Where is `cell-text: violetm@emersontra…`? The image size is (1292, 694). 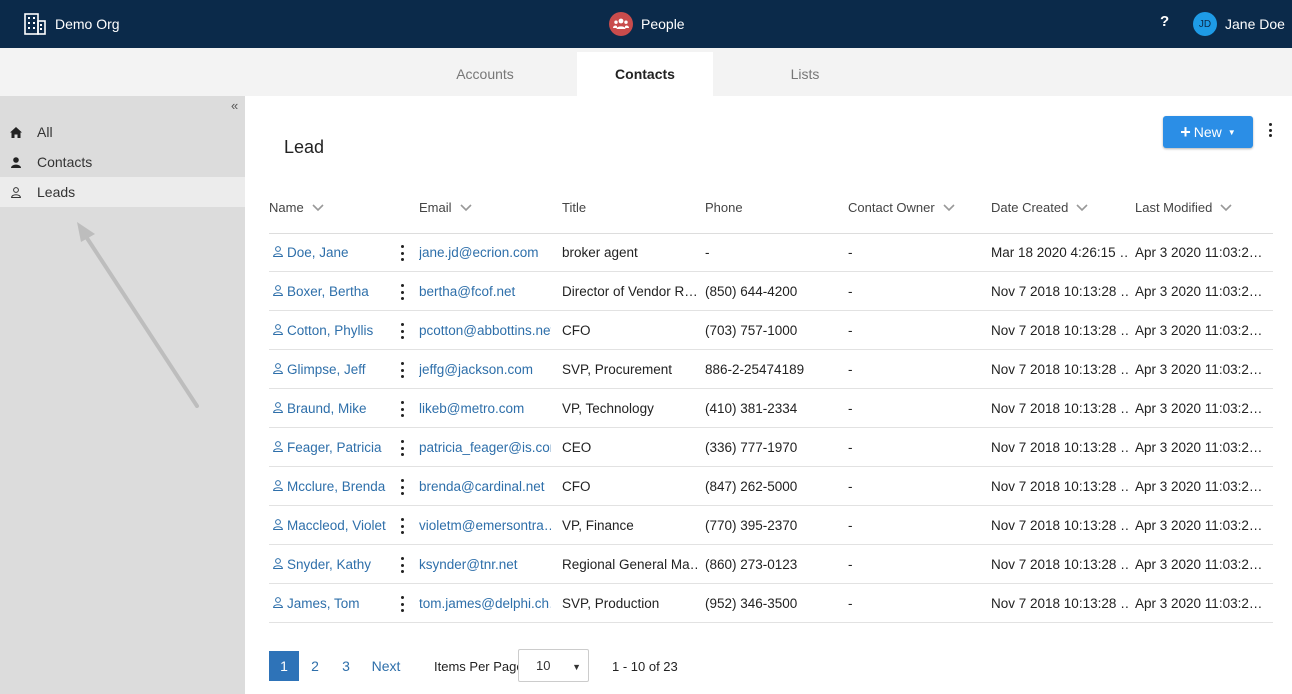
cell-text: violetm@emersontra… is located at coordinates (485, 525).